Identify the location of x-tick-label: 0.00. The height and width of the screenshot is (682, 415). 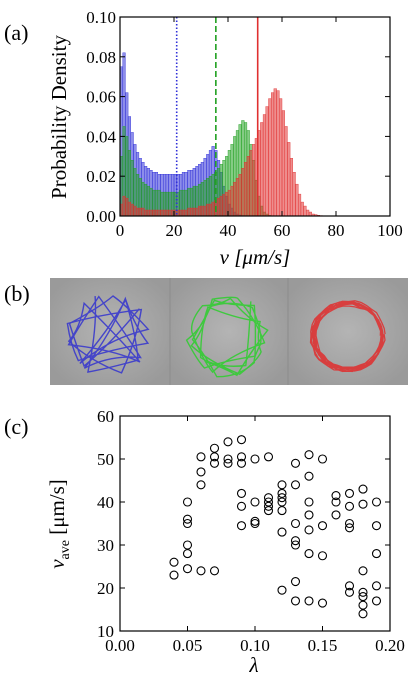
(120, 645).